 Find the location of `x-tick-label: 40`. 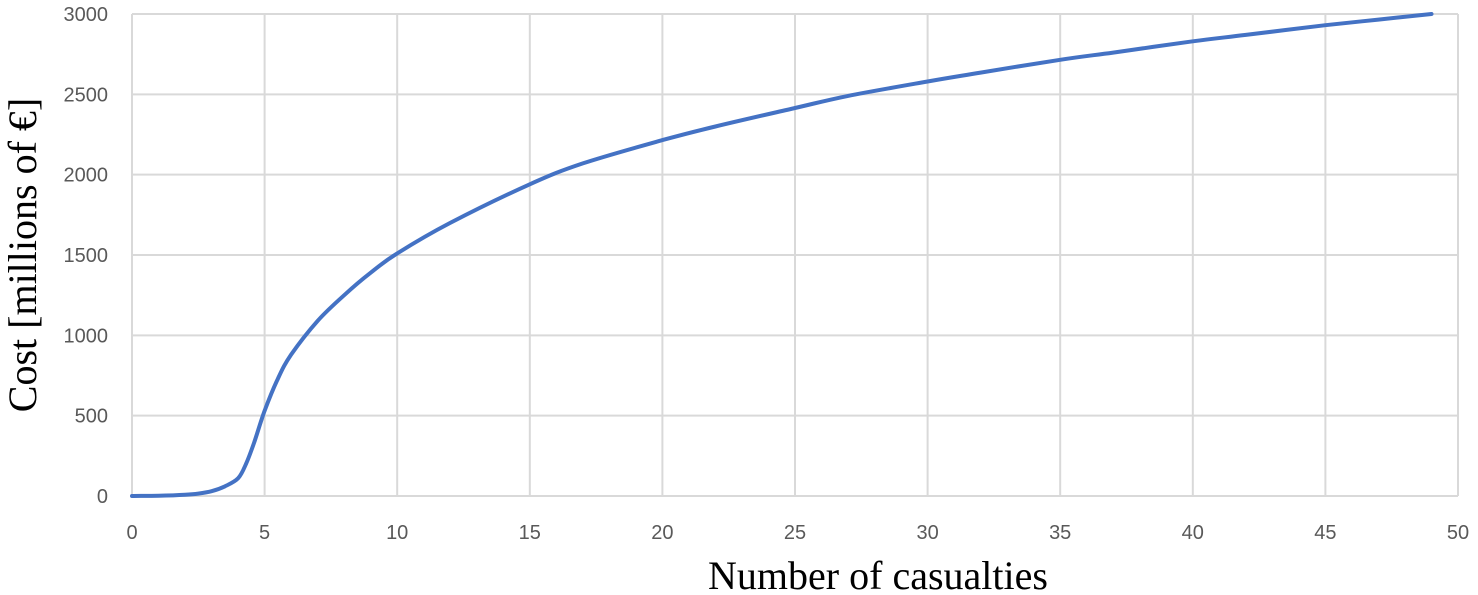

x-tick-label: 40 is located at coordinates (1193, 533).